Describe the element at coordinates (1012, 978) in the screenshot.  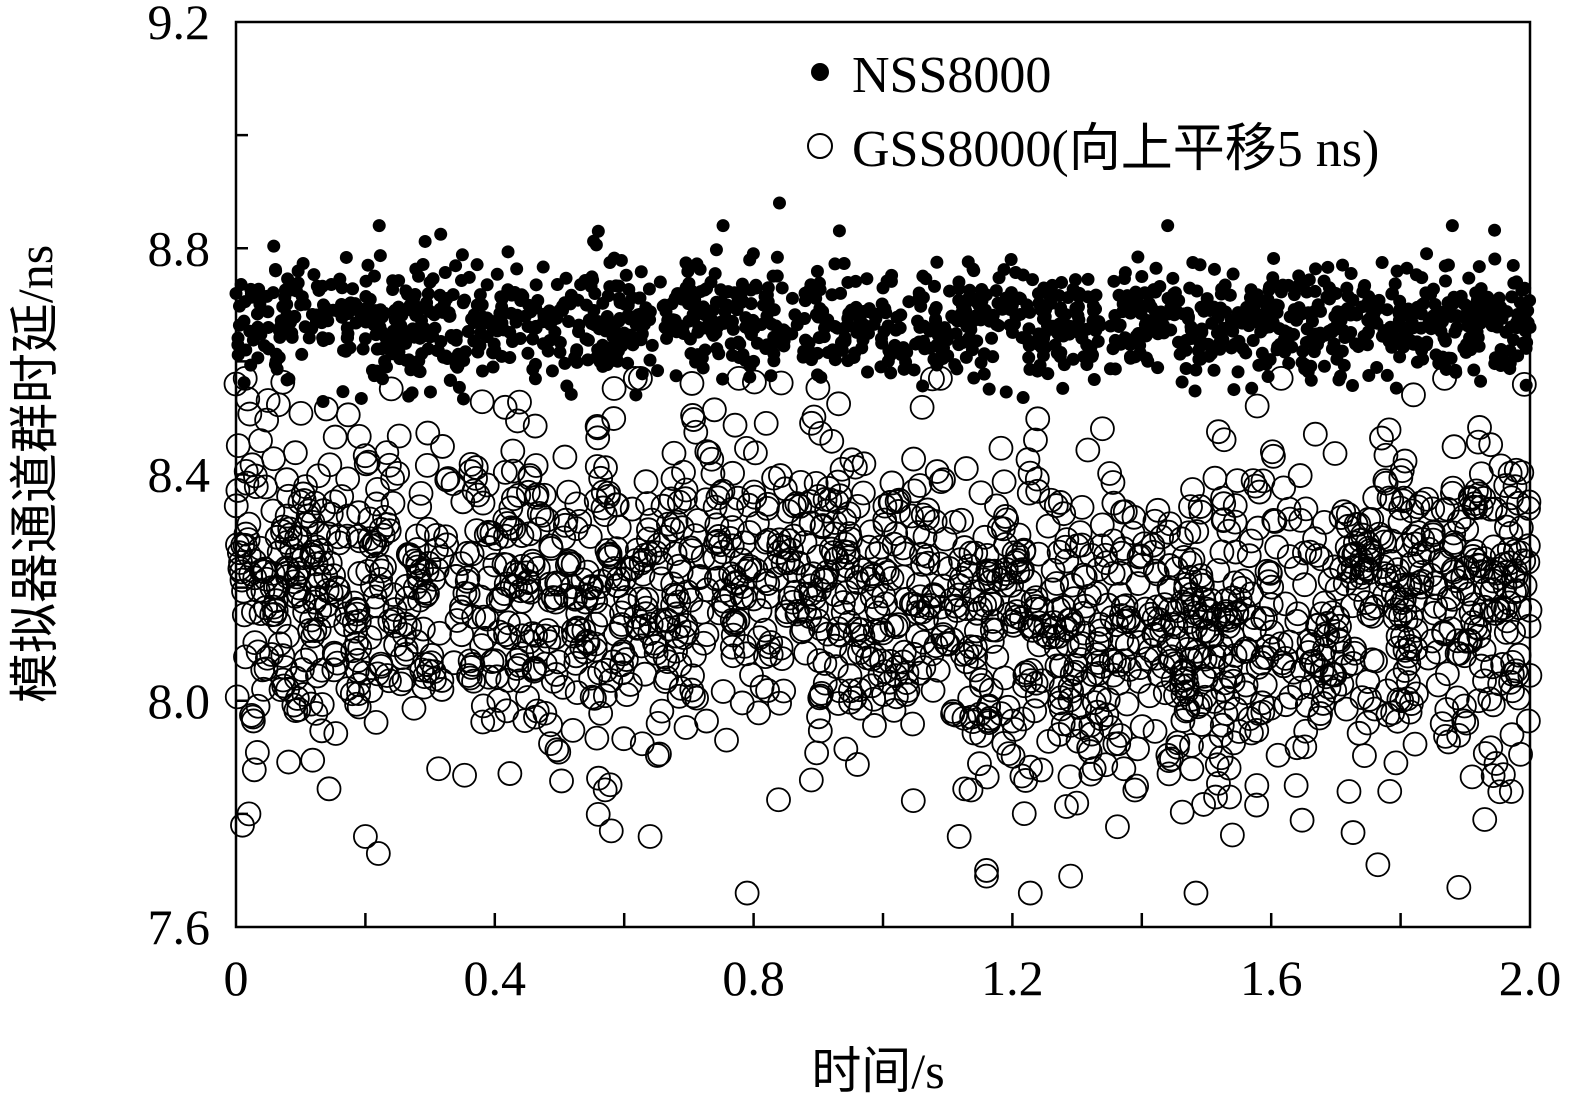
I see `x-tick-label: 1.2` at that location.